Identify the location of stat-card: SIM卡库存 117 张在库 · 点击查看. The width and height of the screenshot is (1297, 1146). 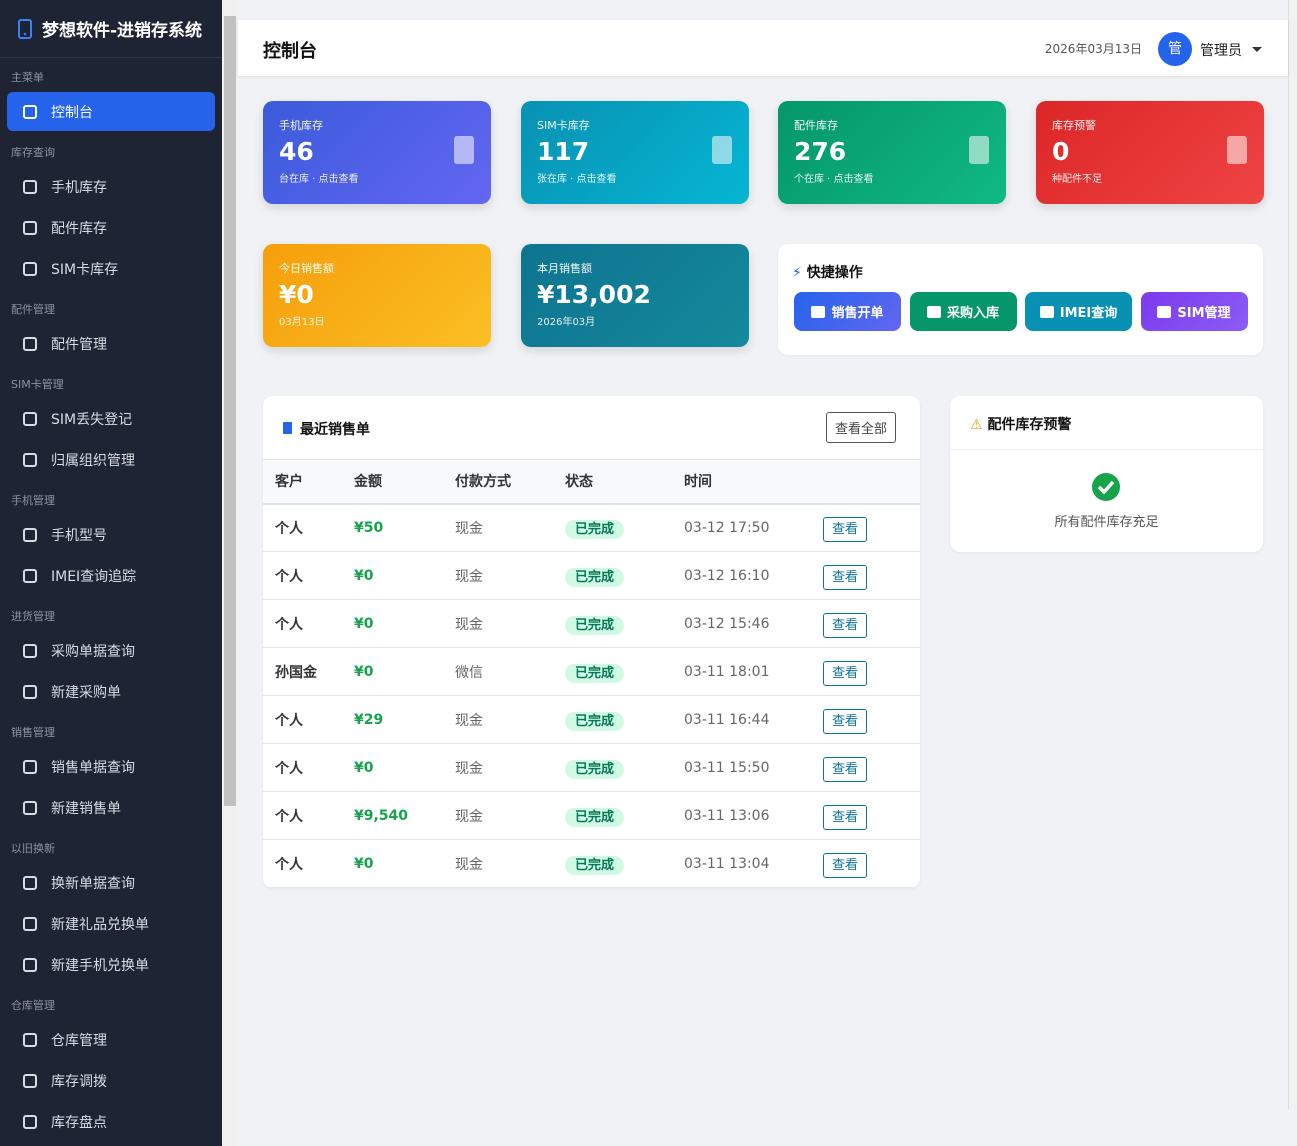
(635, 152).